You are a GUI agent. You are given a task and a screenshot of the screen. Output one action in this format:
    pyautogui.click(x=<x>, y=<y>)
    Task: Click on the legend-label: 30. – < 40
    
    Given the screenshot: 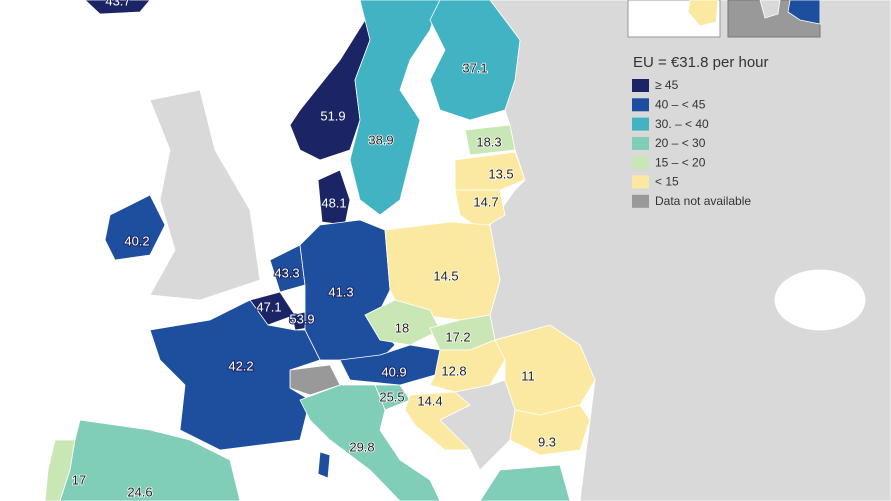 What is the action you would take?
    pyautogui.click(x=682, y=124)
    